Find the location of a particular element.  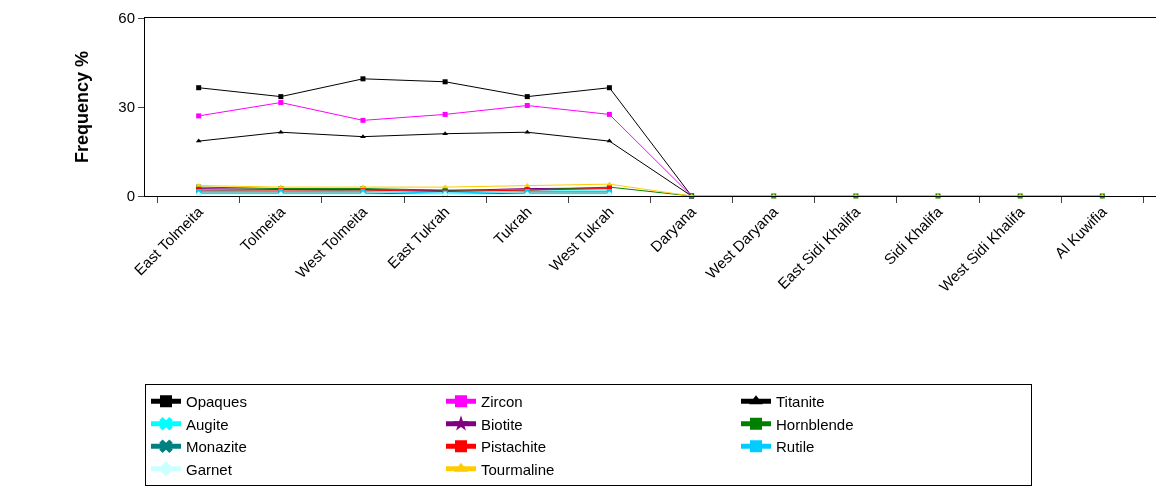

legend-label: Monazite is located at coordinates (216, 447).